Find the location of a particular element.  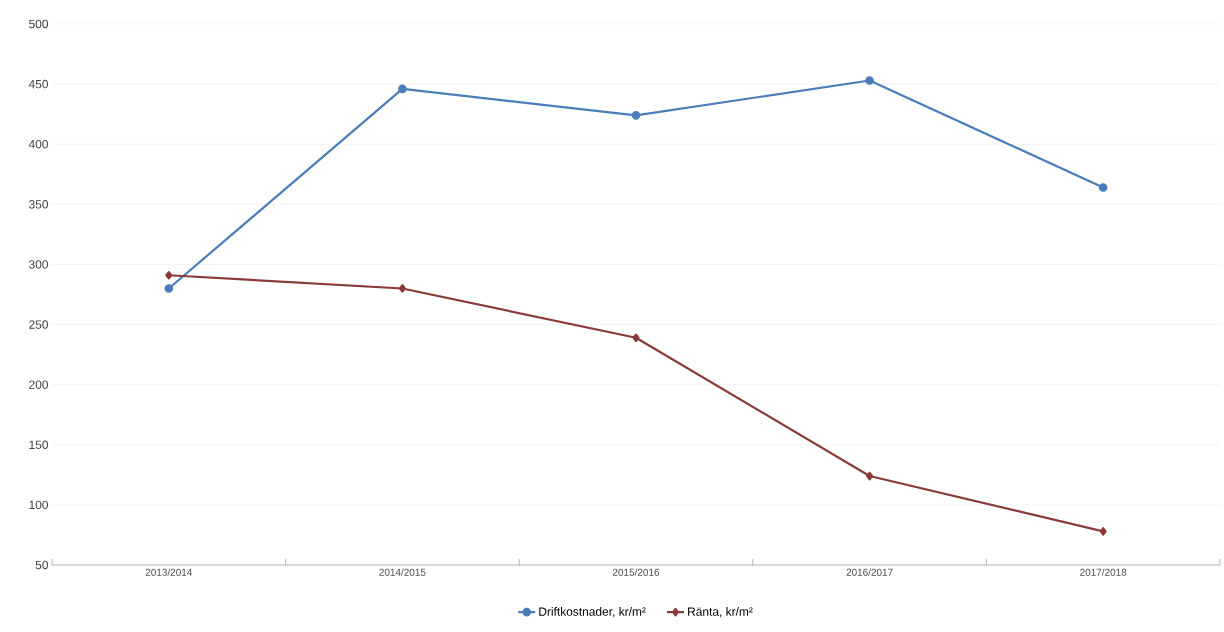

legend-label: Driftkostnader, kr/m² is located at coordinates (592, 612).